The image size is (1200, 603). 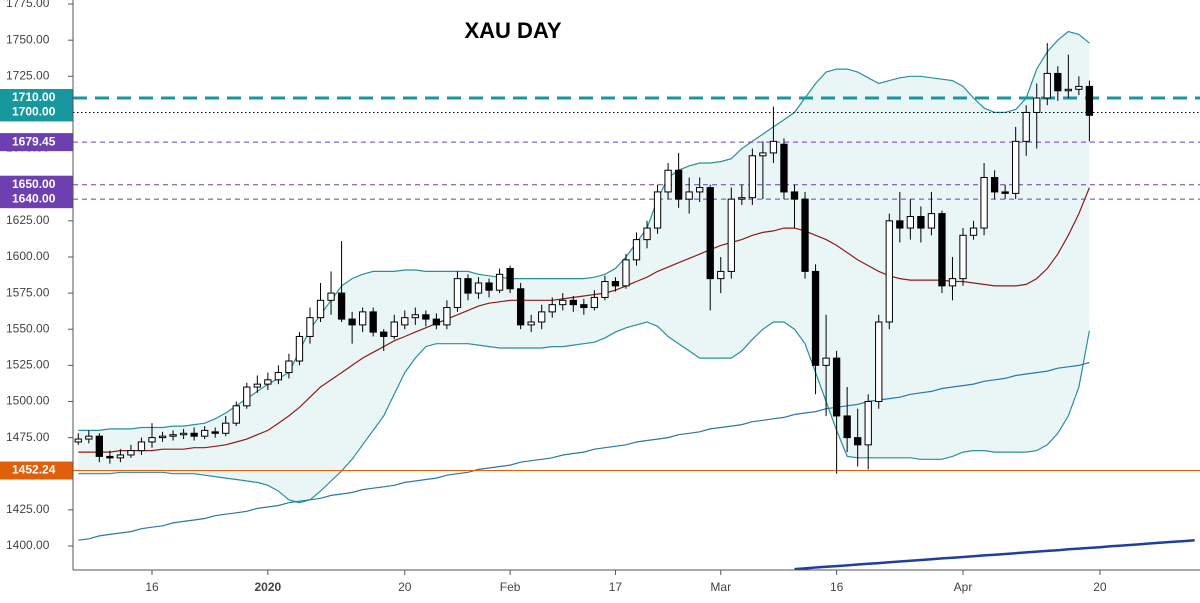 I want to click on x-tick-label: 17, so click(x=616, y=587).